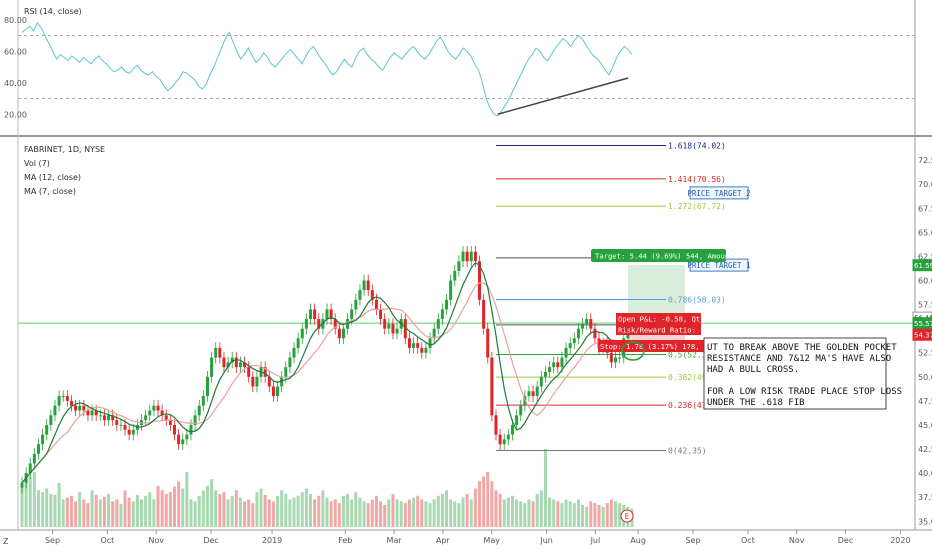 The image size is (932, 550). I want to click on time-tick-label: 2019, so click(272, 540).